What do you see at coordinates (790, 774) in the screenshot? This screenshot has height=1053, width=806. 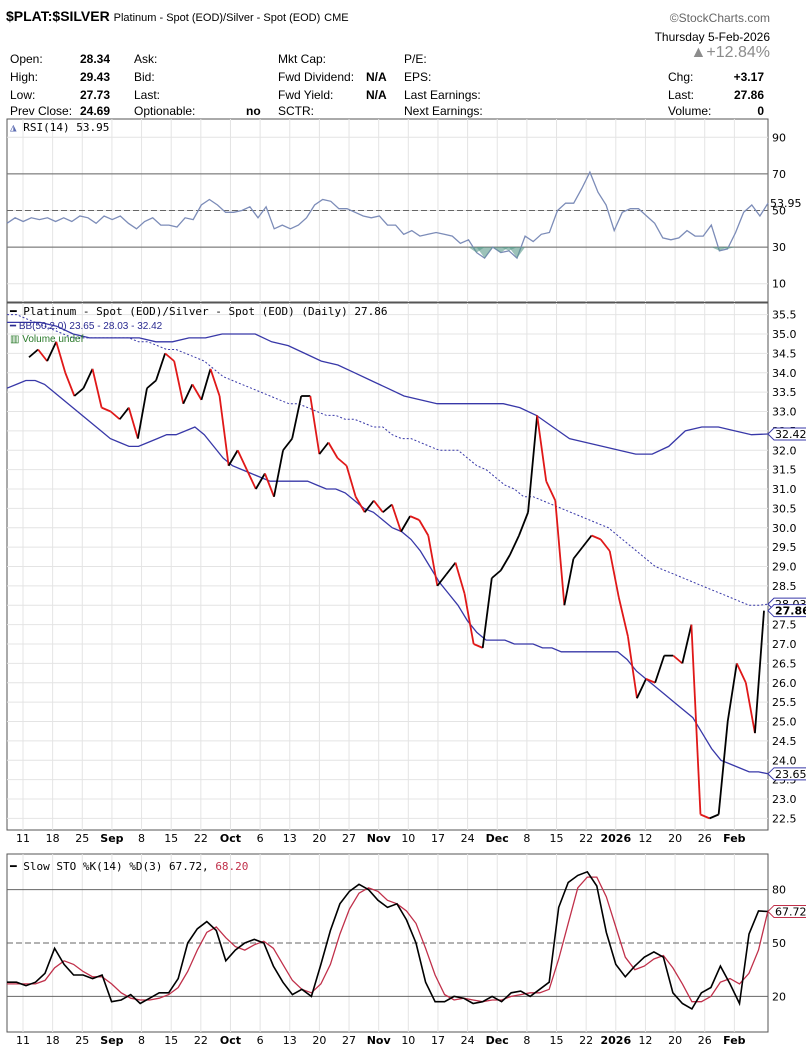 I see `bb-lower-label: 23.65` at bounding box center [790, 774].